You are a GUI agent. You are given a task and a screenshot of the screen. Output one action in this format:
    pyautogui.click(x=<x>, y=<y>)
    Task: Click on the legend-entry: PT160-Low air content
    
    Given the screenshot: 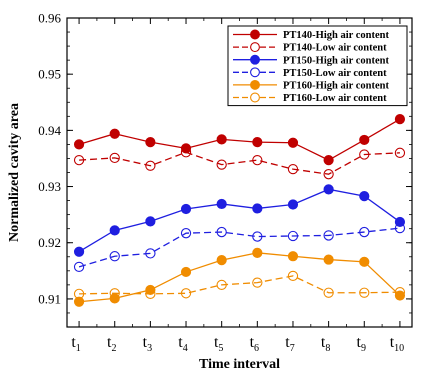 What is the action you would take?
    pyautogui.click(x=310, y=98)
    